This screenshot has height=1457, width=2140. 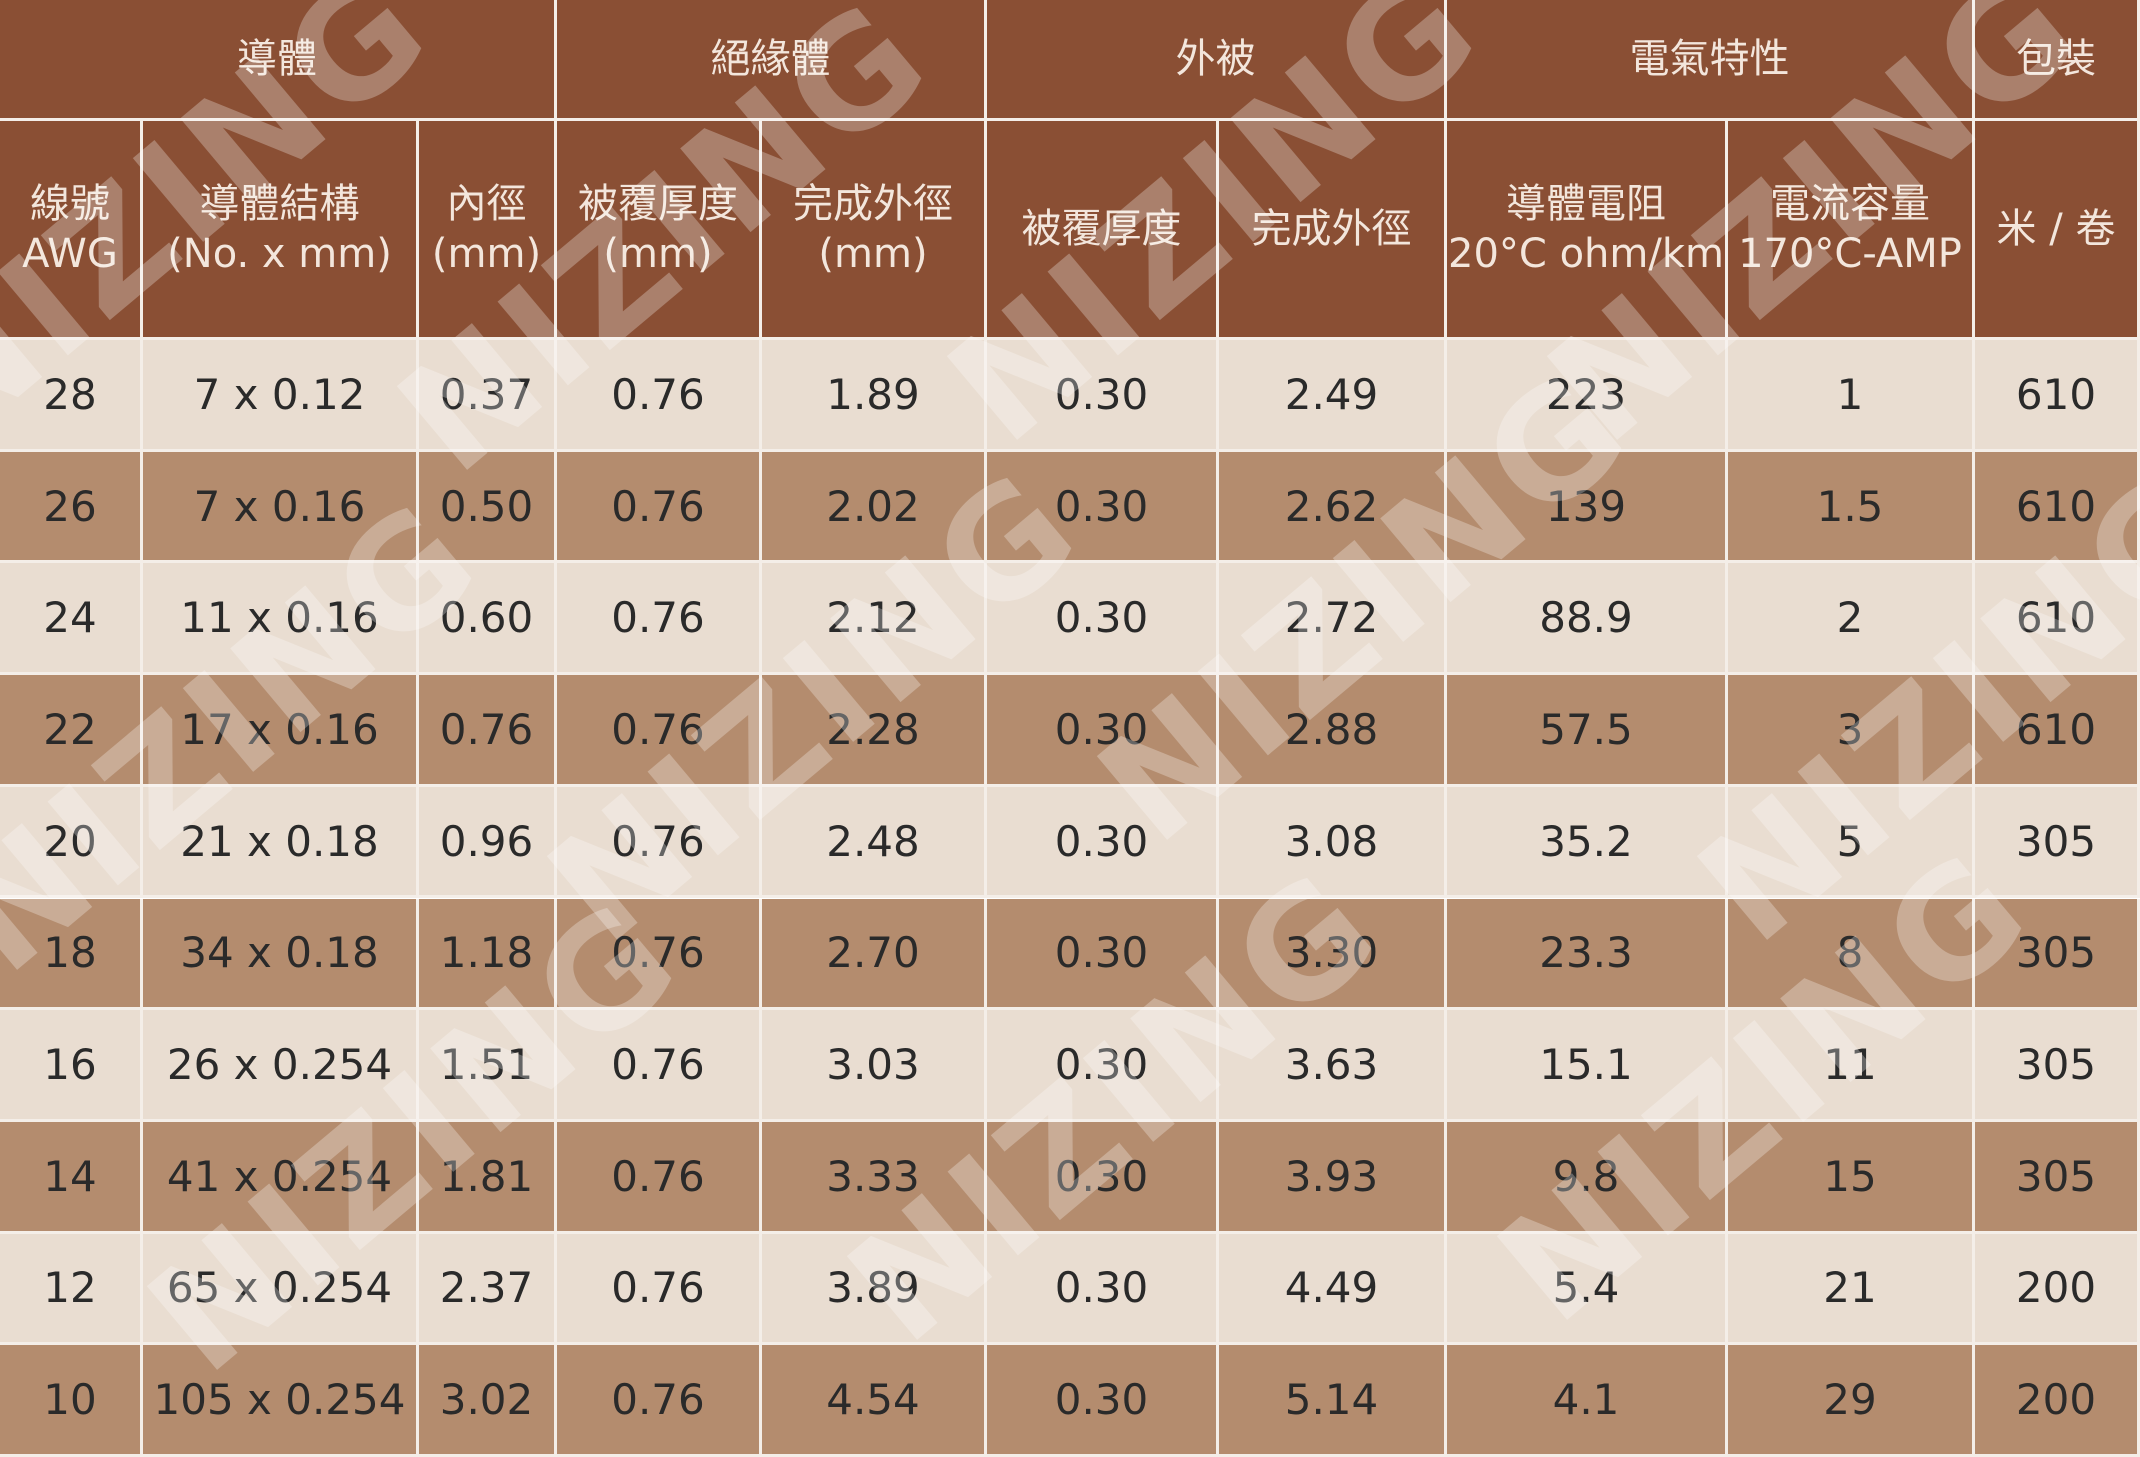 What do you see at coordinates (874, 842) in the screenshot?
I see `data-cell: 2.48` at bounding box center [874, 842].